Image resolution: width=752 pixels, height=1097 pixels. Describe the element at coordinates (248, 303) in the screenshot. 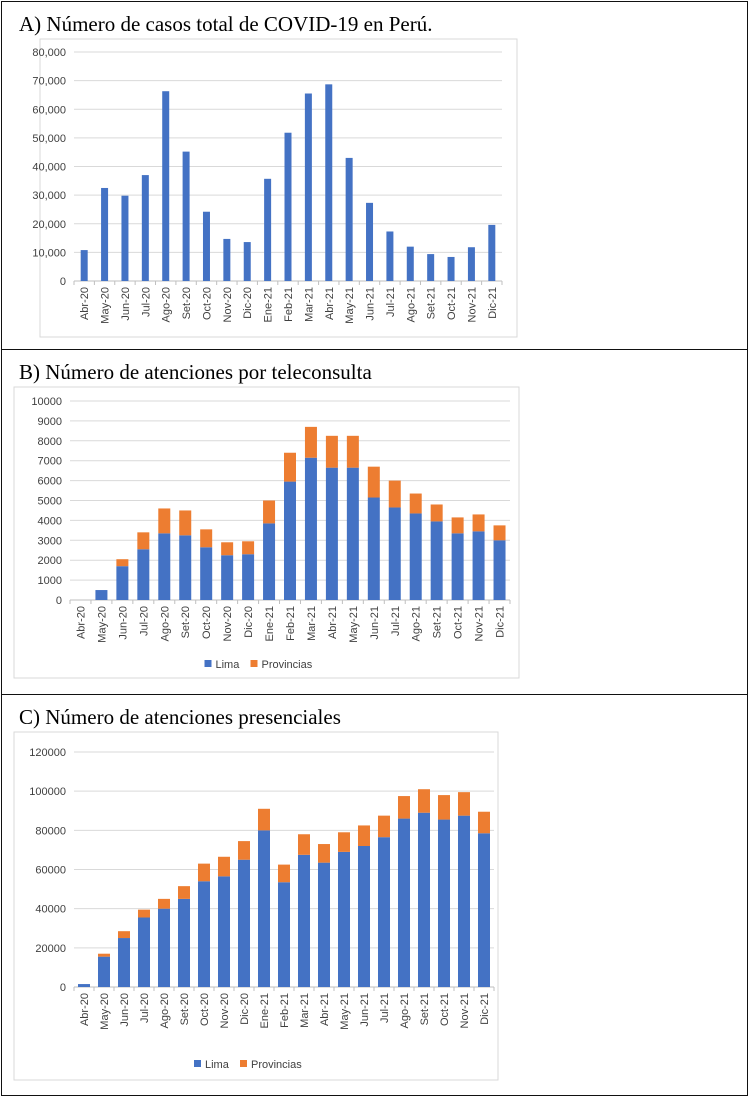

I see `x-tick-label: Dic-20` at that location.